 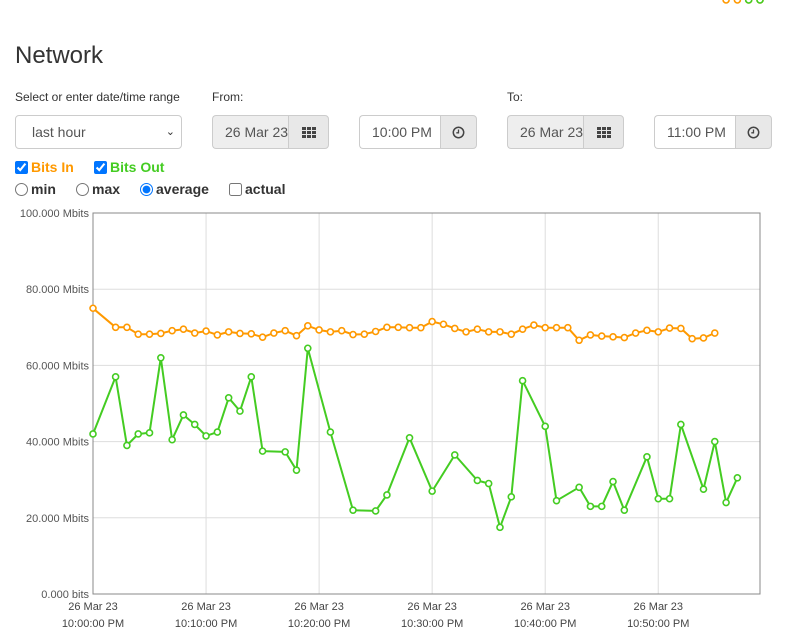 I want to click on min-radio, so click(x=21, y=189).